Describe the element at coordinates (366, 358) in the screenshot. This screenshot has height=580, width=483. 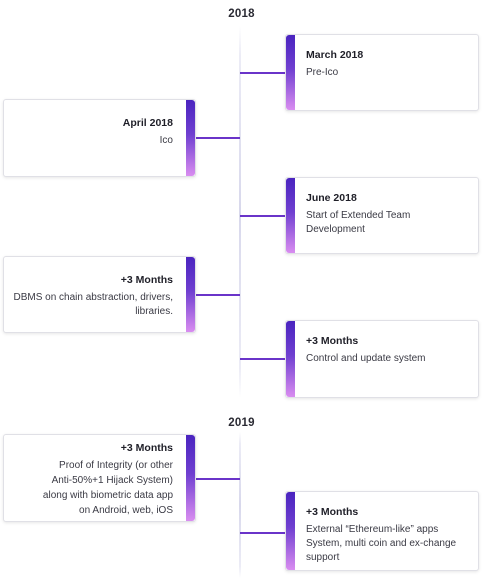
I see `card-description: Control and update system` at that location.